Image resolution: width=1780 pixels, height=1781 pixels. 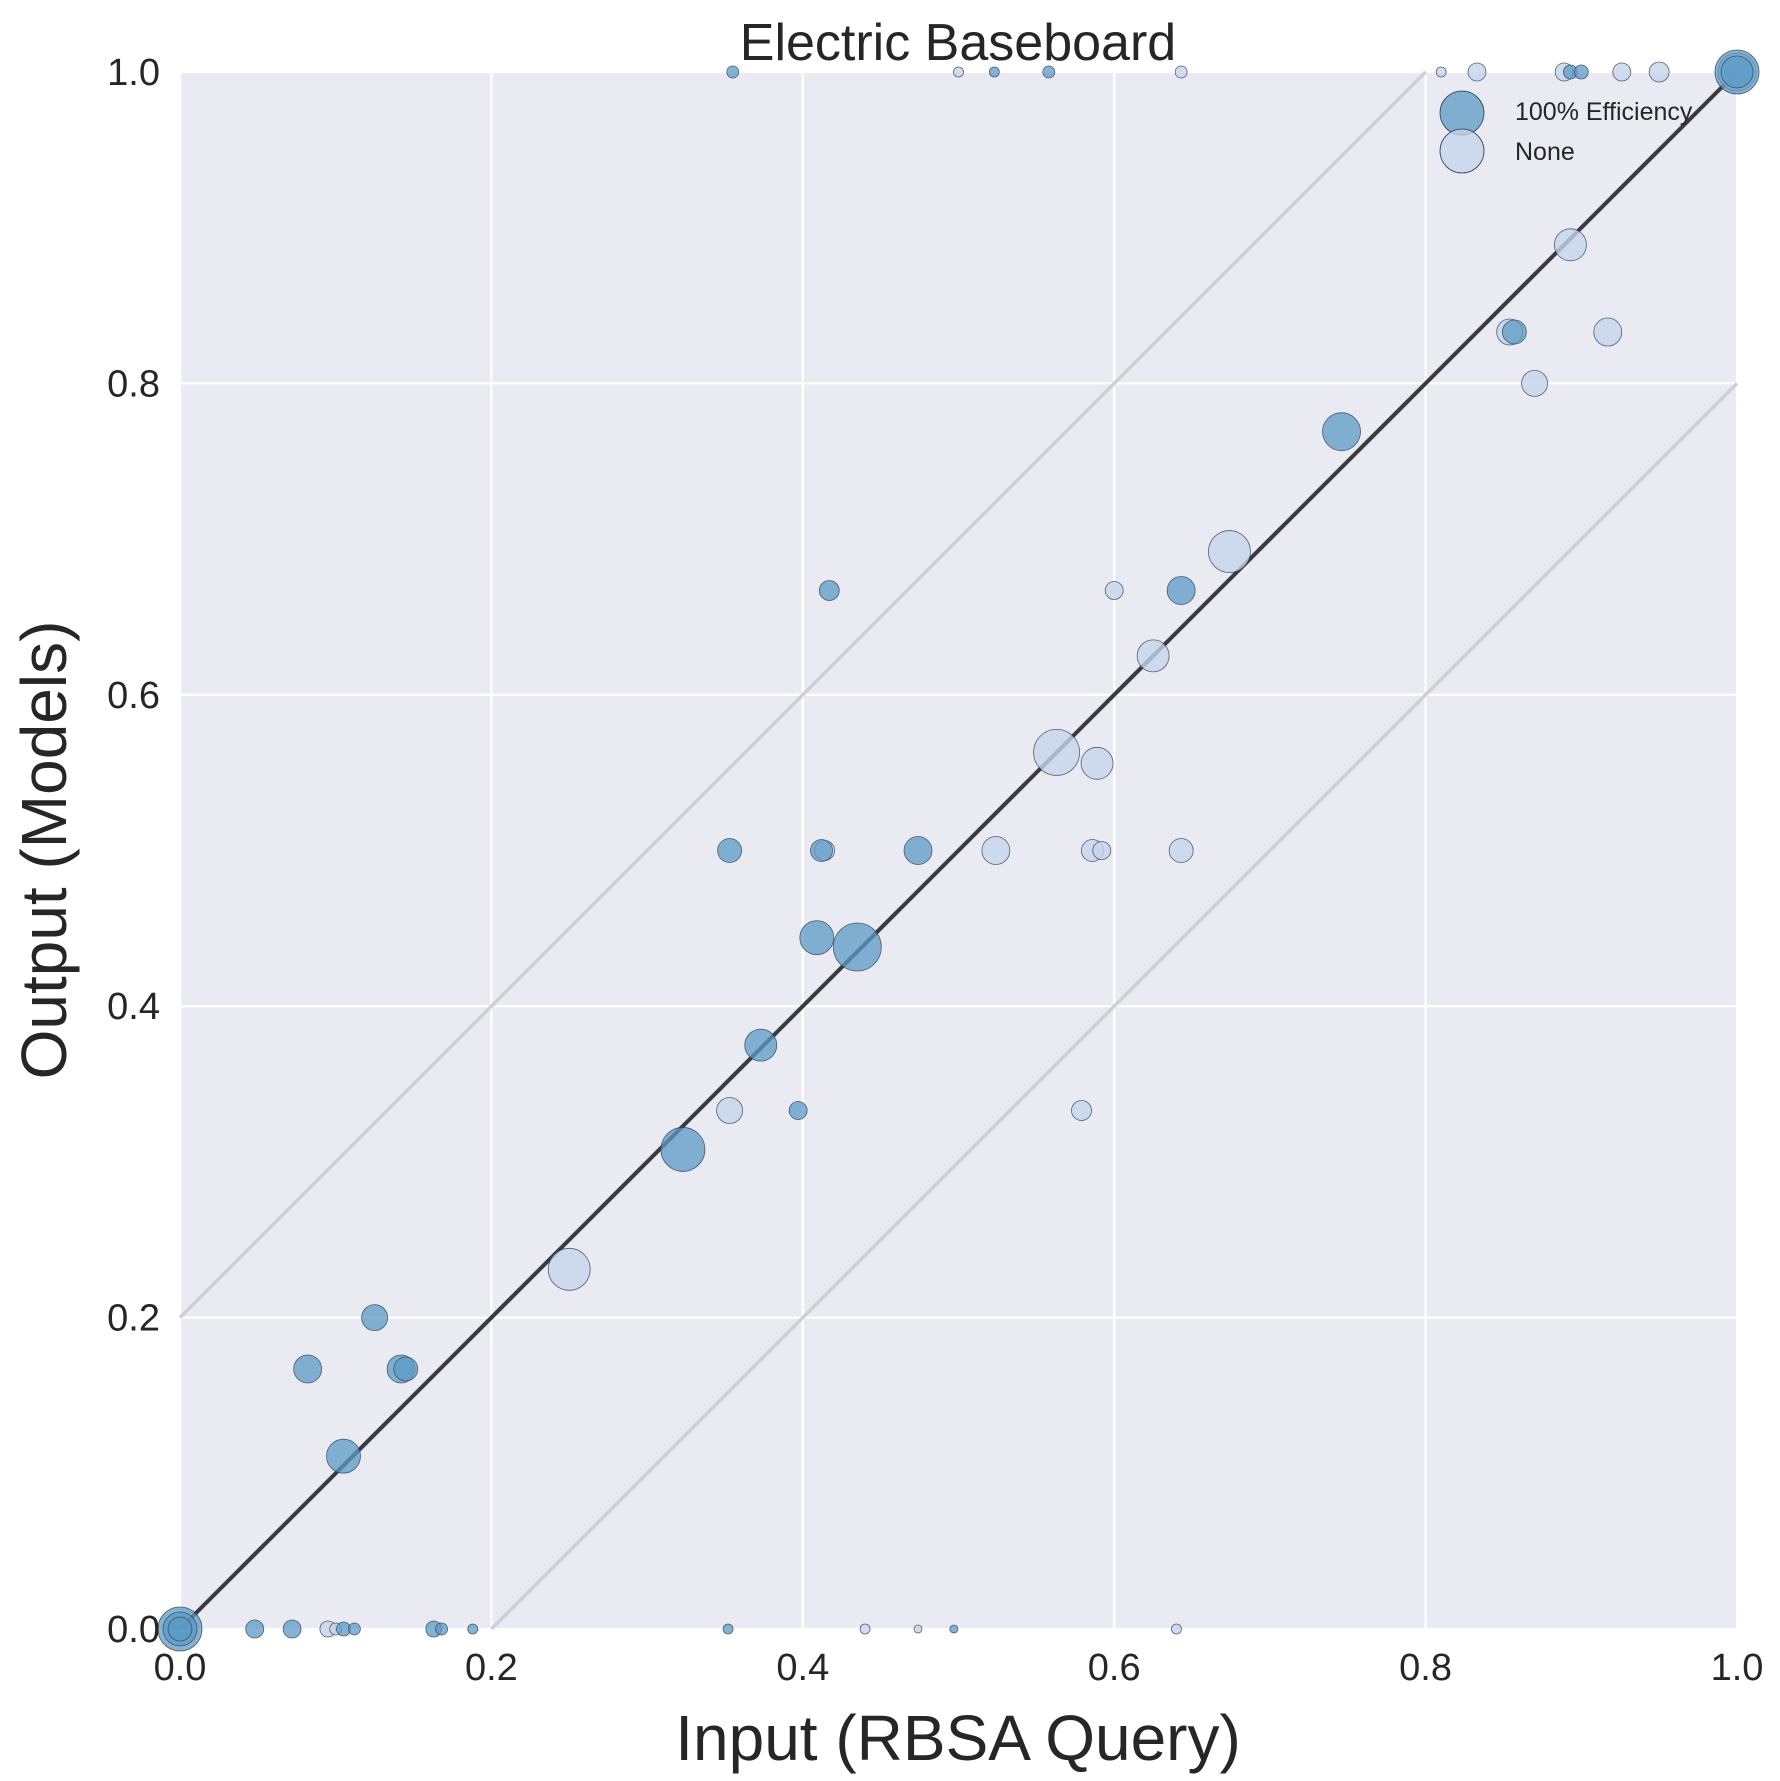 I want to click on x-tick-label: 0.6, so click(x=1114, y=1668).